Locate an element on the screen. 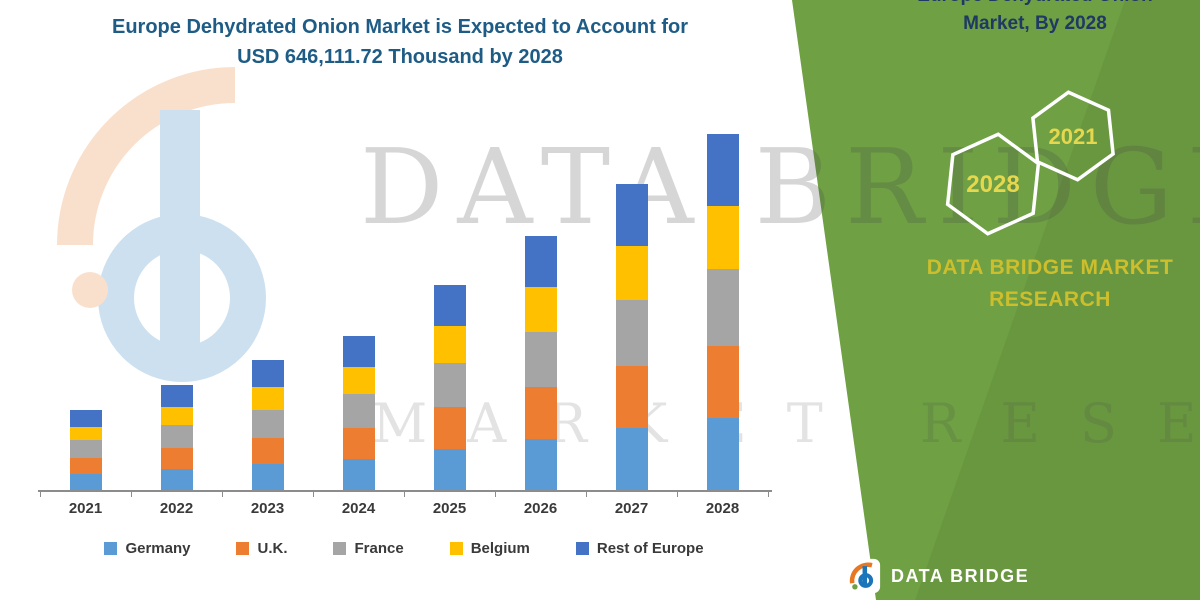 The width and height of the screenshot is (1200, 600). footer-logo-text: DATA BRIDGE is located at coordinates (960, 575).